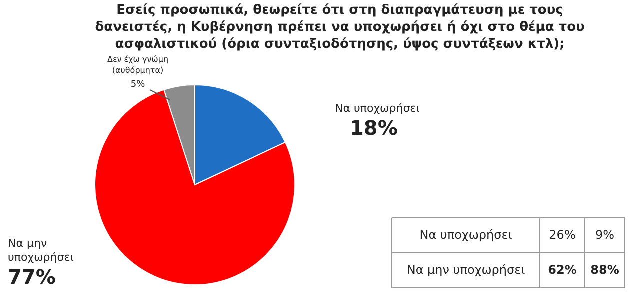 The width and height of the screenshot is (630, 300). What do you see at coordinates (138, 65) in the screenshot?
I see `slice-label: Δεν έχω γνώμη (αυθόρμητα)` at bounding box center [138, 65].